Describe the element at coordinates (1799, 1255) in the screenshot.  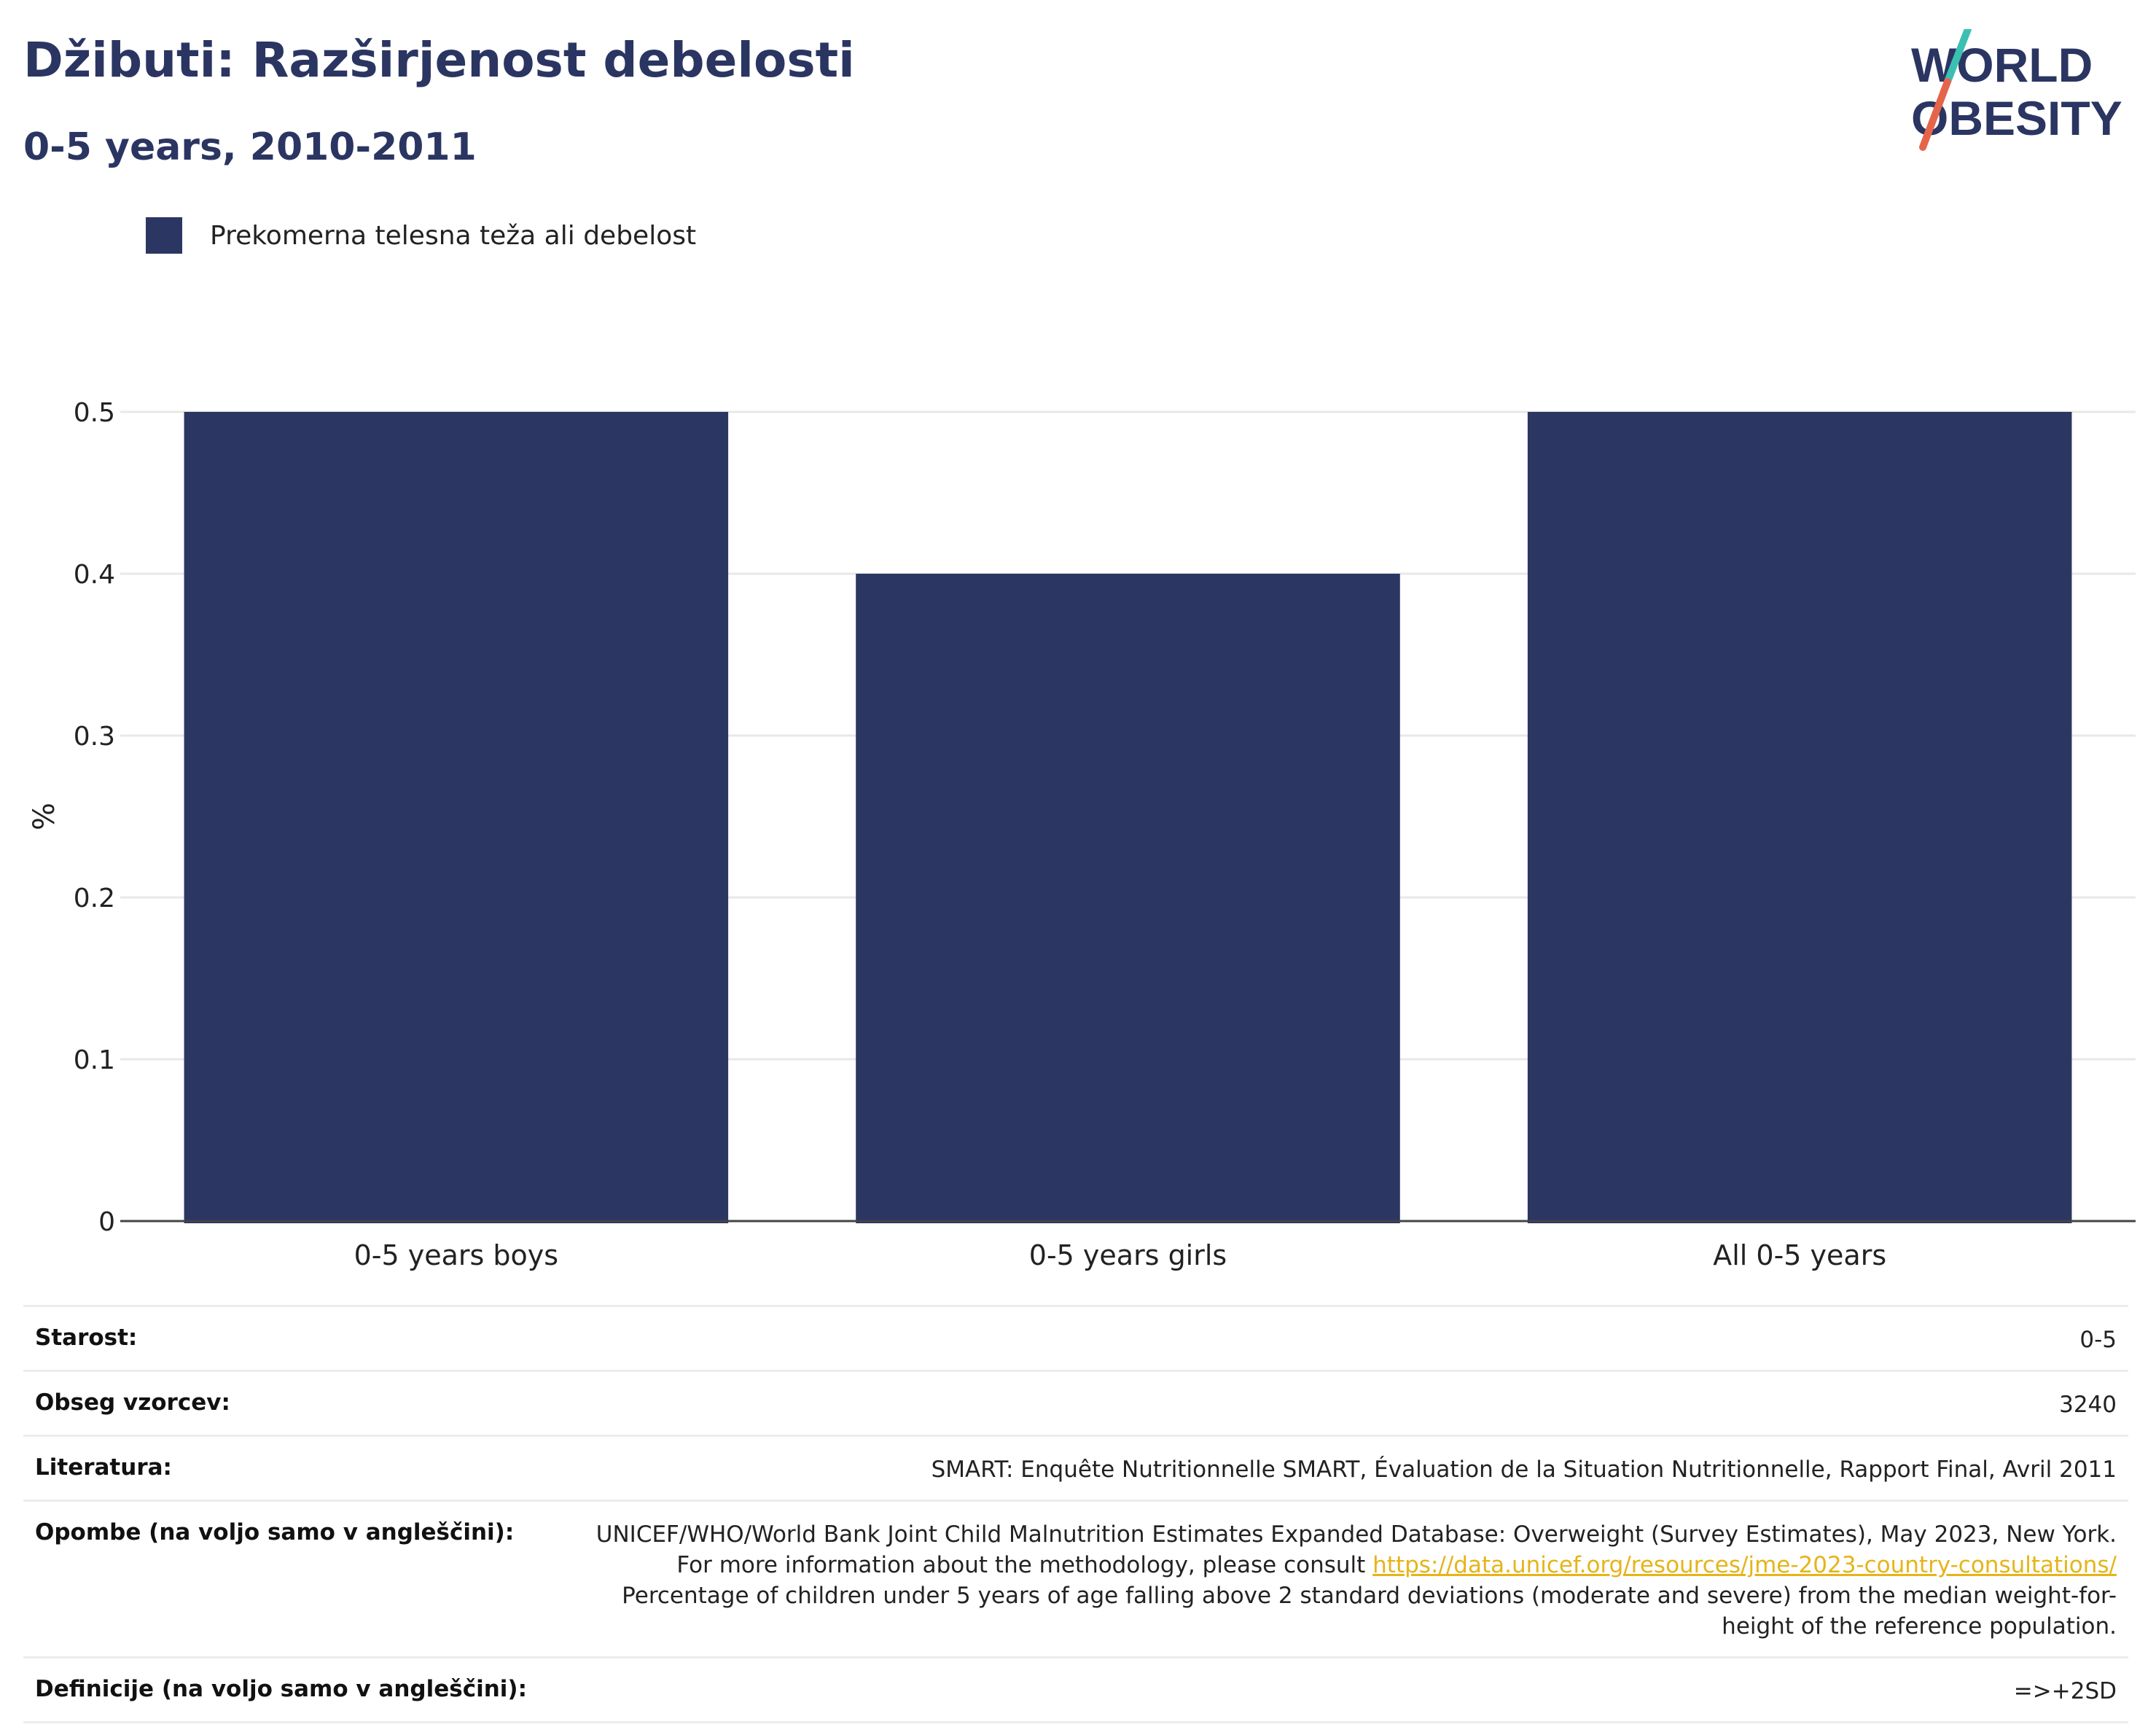
I see `x-tick-label: All 0-5 years` at that location.